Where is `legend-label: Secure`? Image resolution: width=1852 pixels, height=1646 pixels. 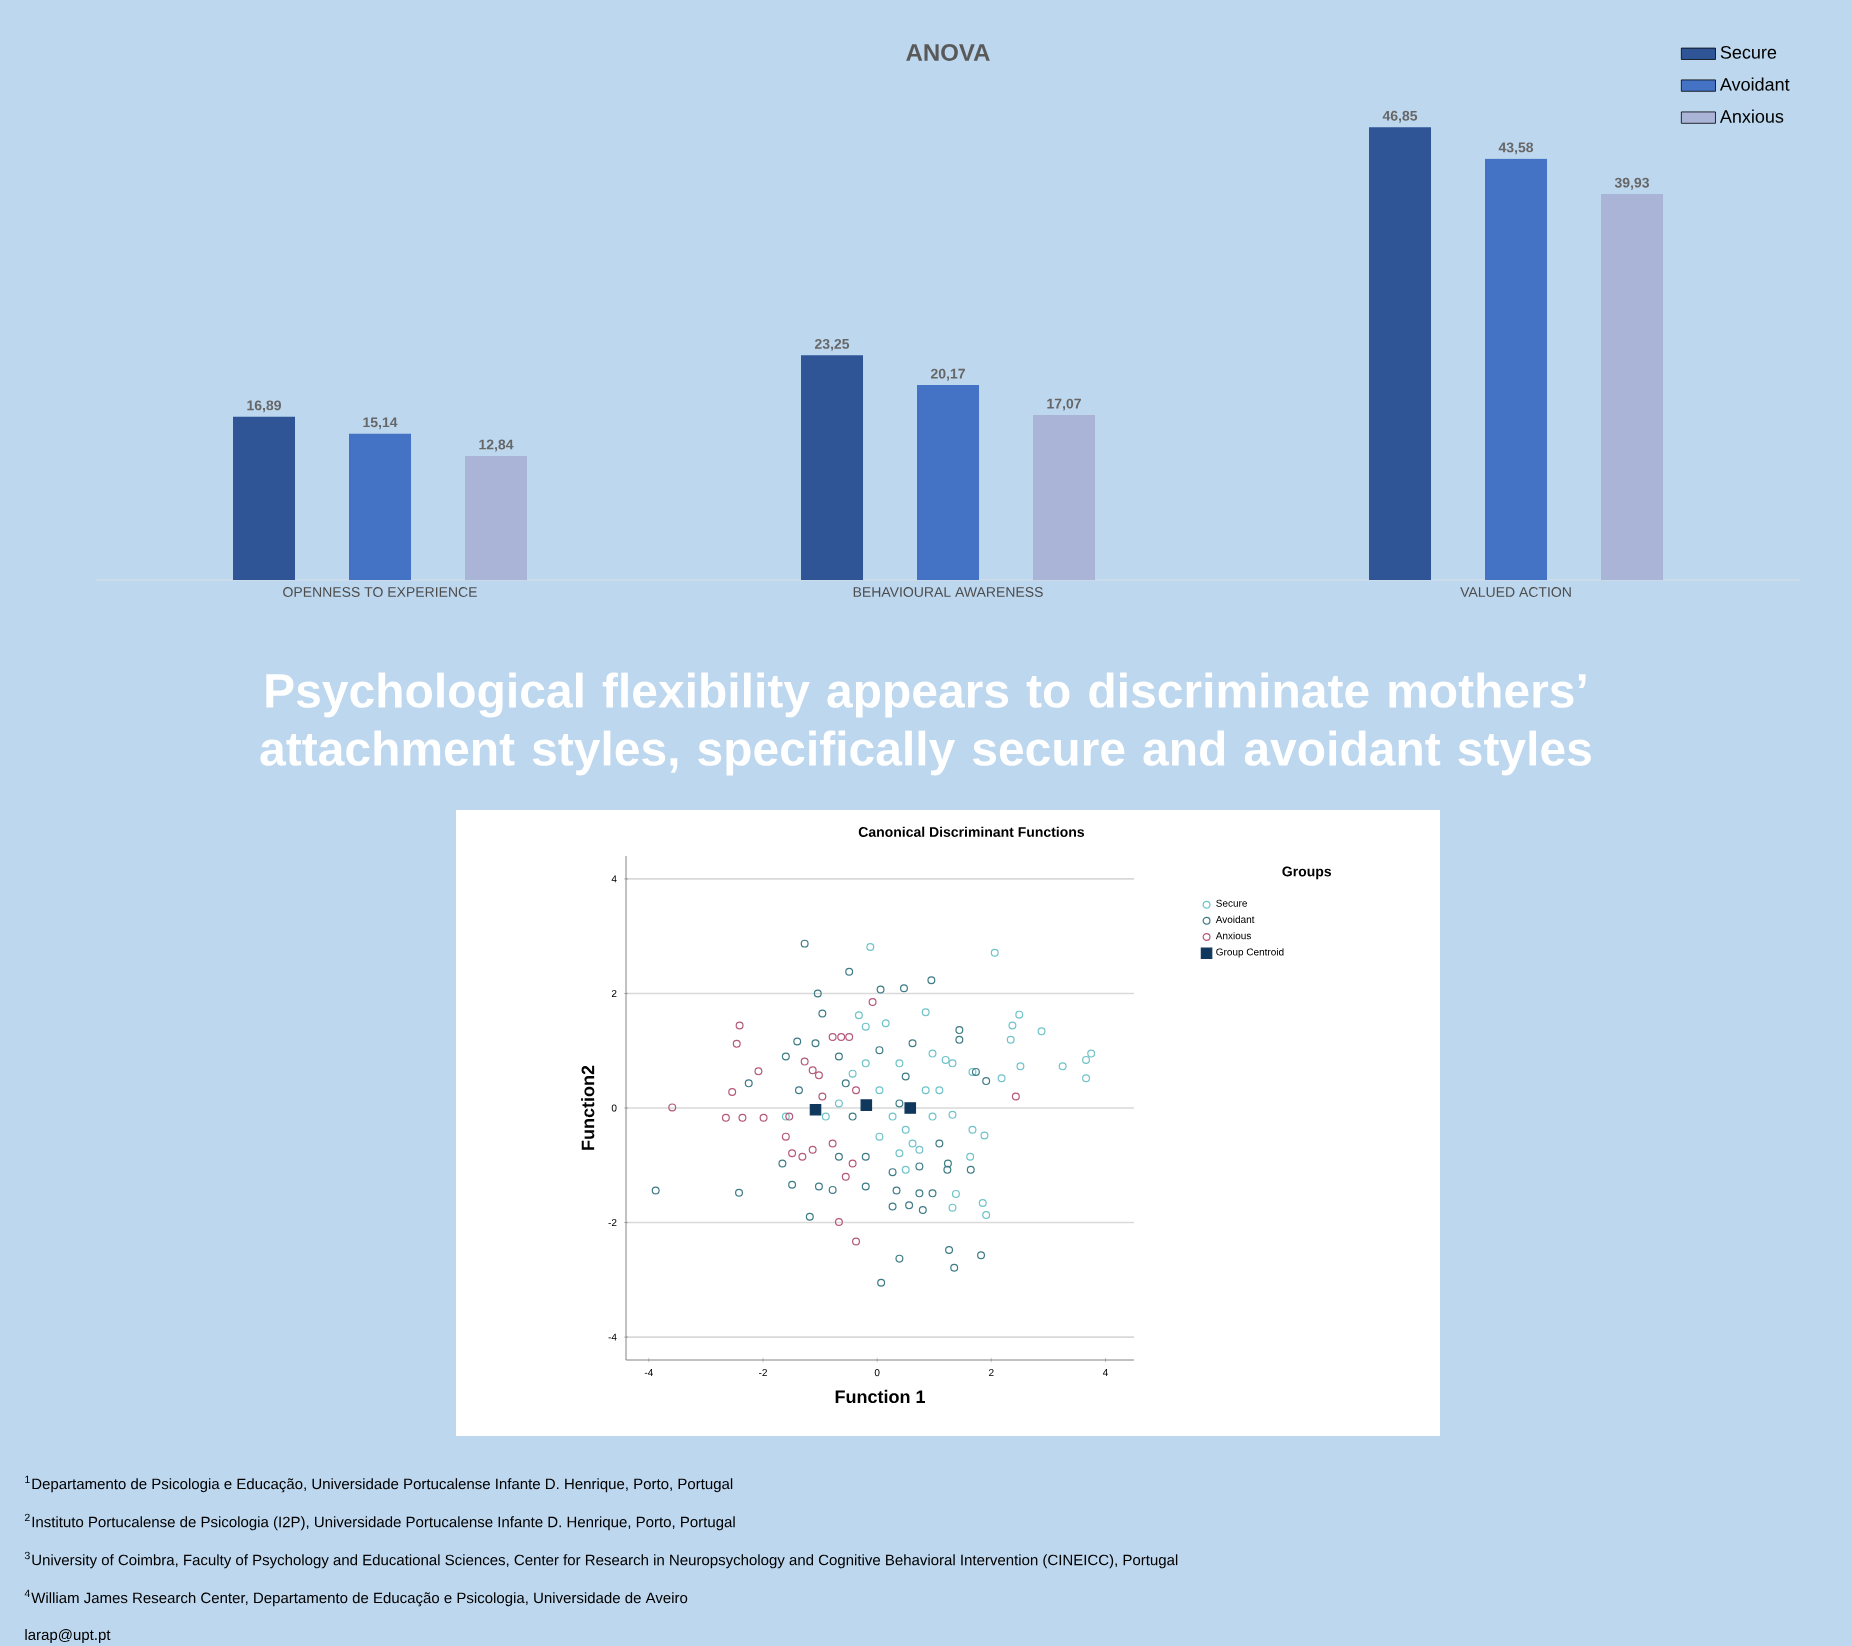
legend-label: Secure is located at coordinates (1748, 52).